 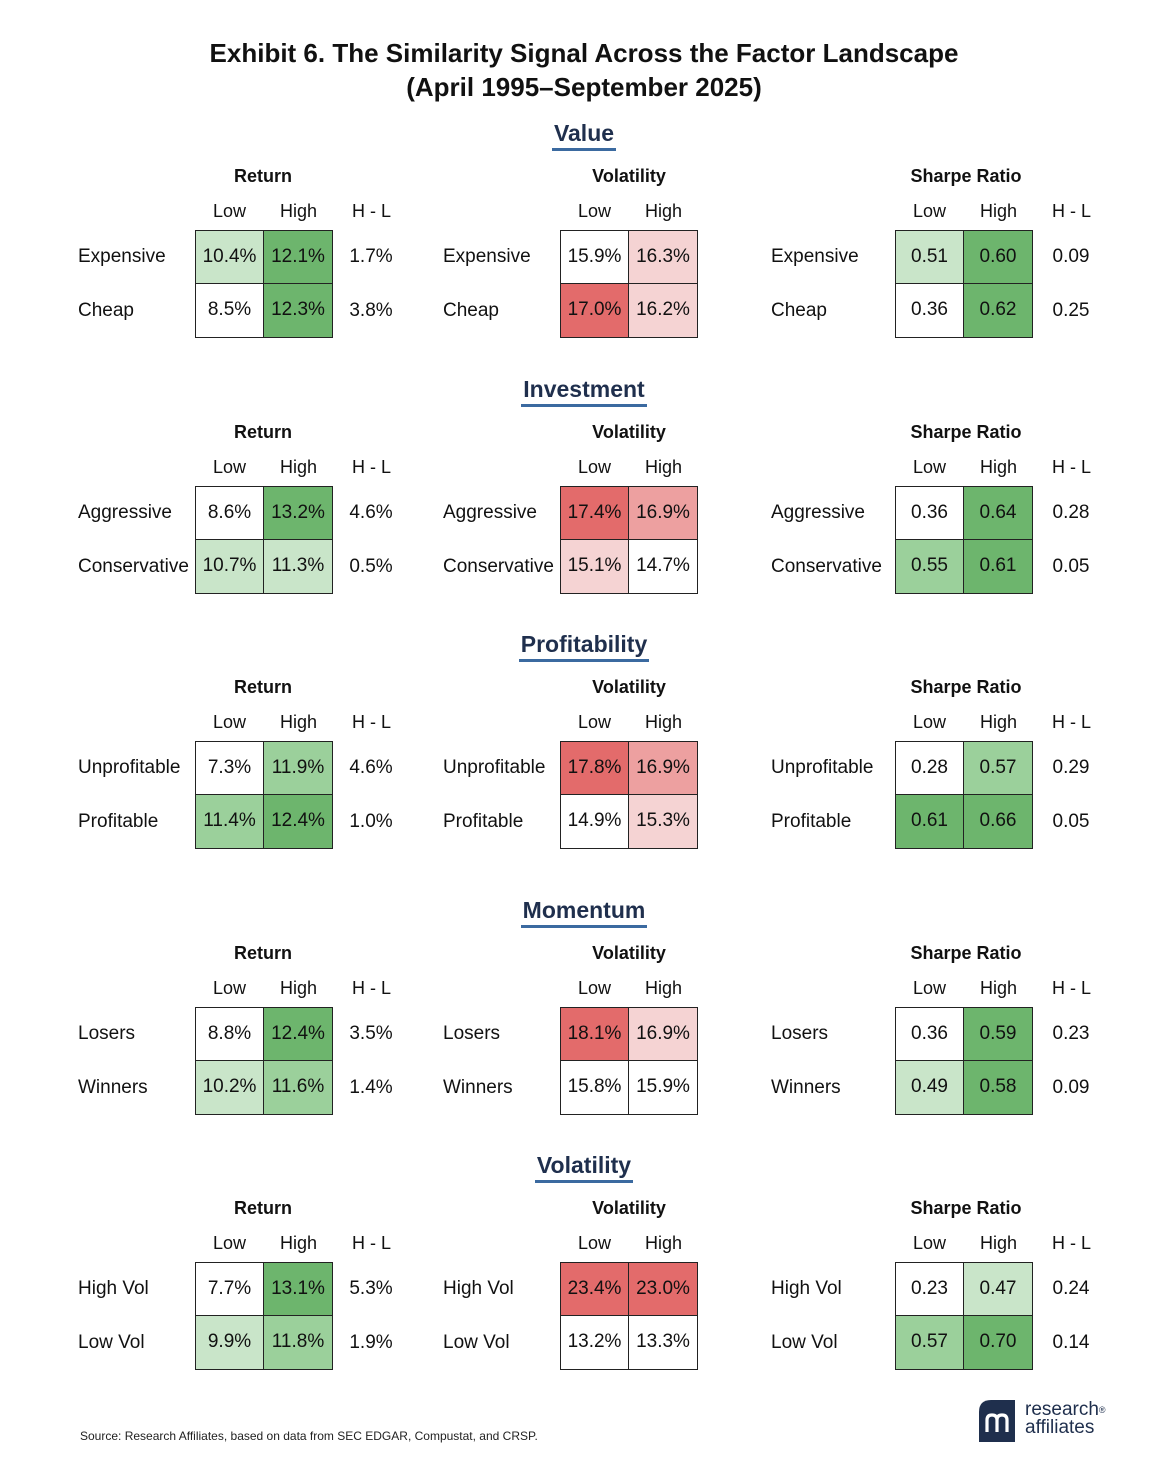 I want to click on high-minus-low-value: 0.28, so click(x=1071, y=512).